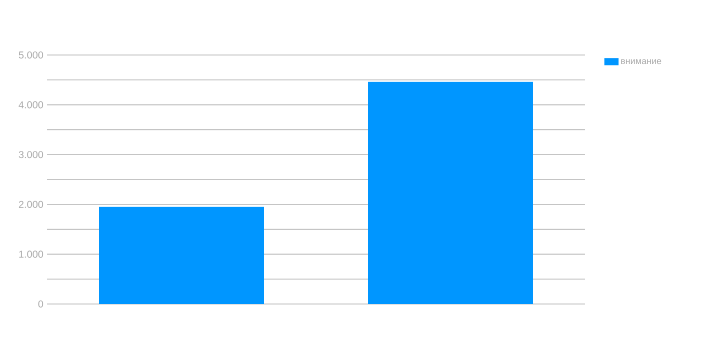  What do you see at coordinates (31, 154) in the screenshot?
I see `y-tick-label: 3.000` at bounding box center [31, 154].